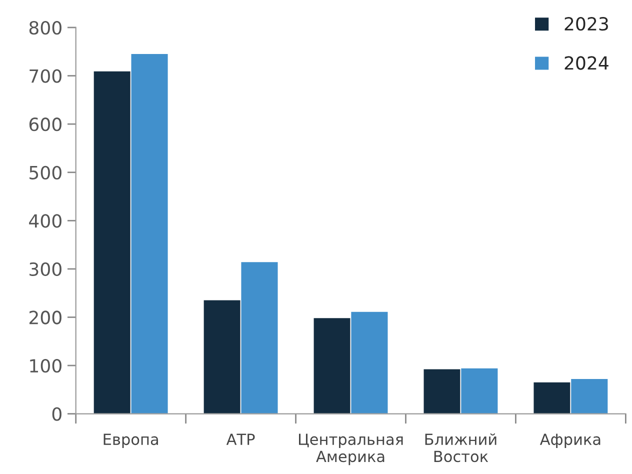  What do you see at coordinates (586, 63) in the screenshot?
I see `legend-label: 2024` at bounding box center [586, 63].